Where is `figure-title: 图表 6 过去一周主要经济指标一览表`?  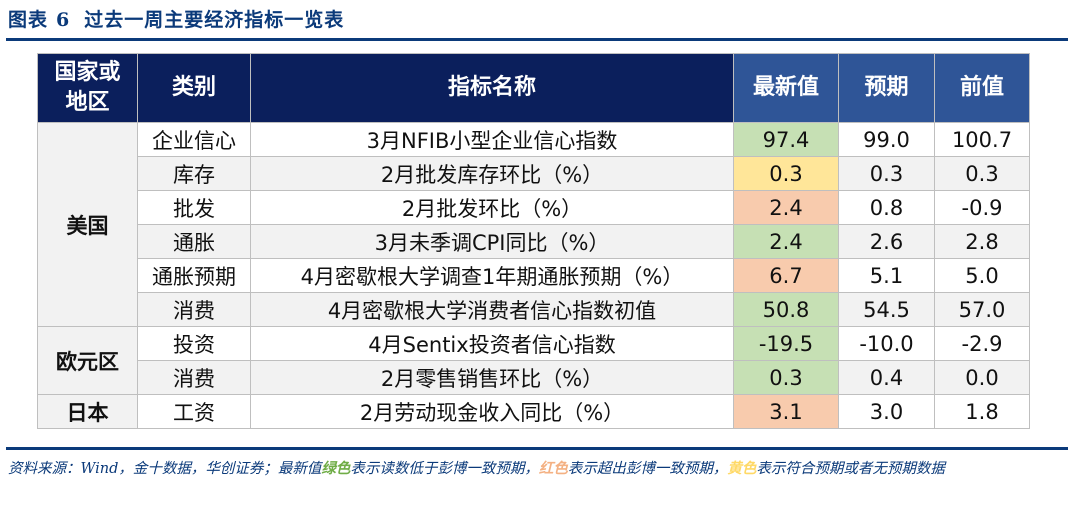 figure-title: 图表 6 过去一周主要经济指标一览表 is located at coordinates (176, 20).